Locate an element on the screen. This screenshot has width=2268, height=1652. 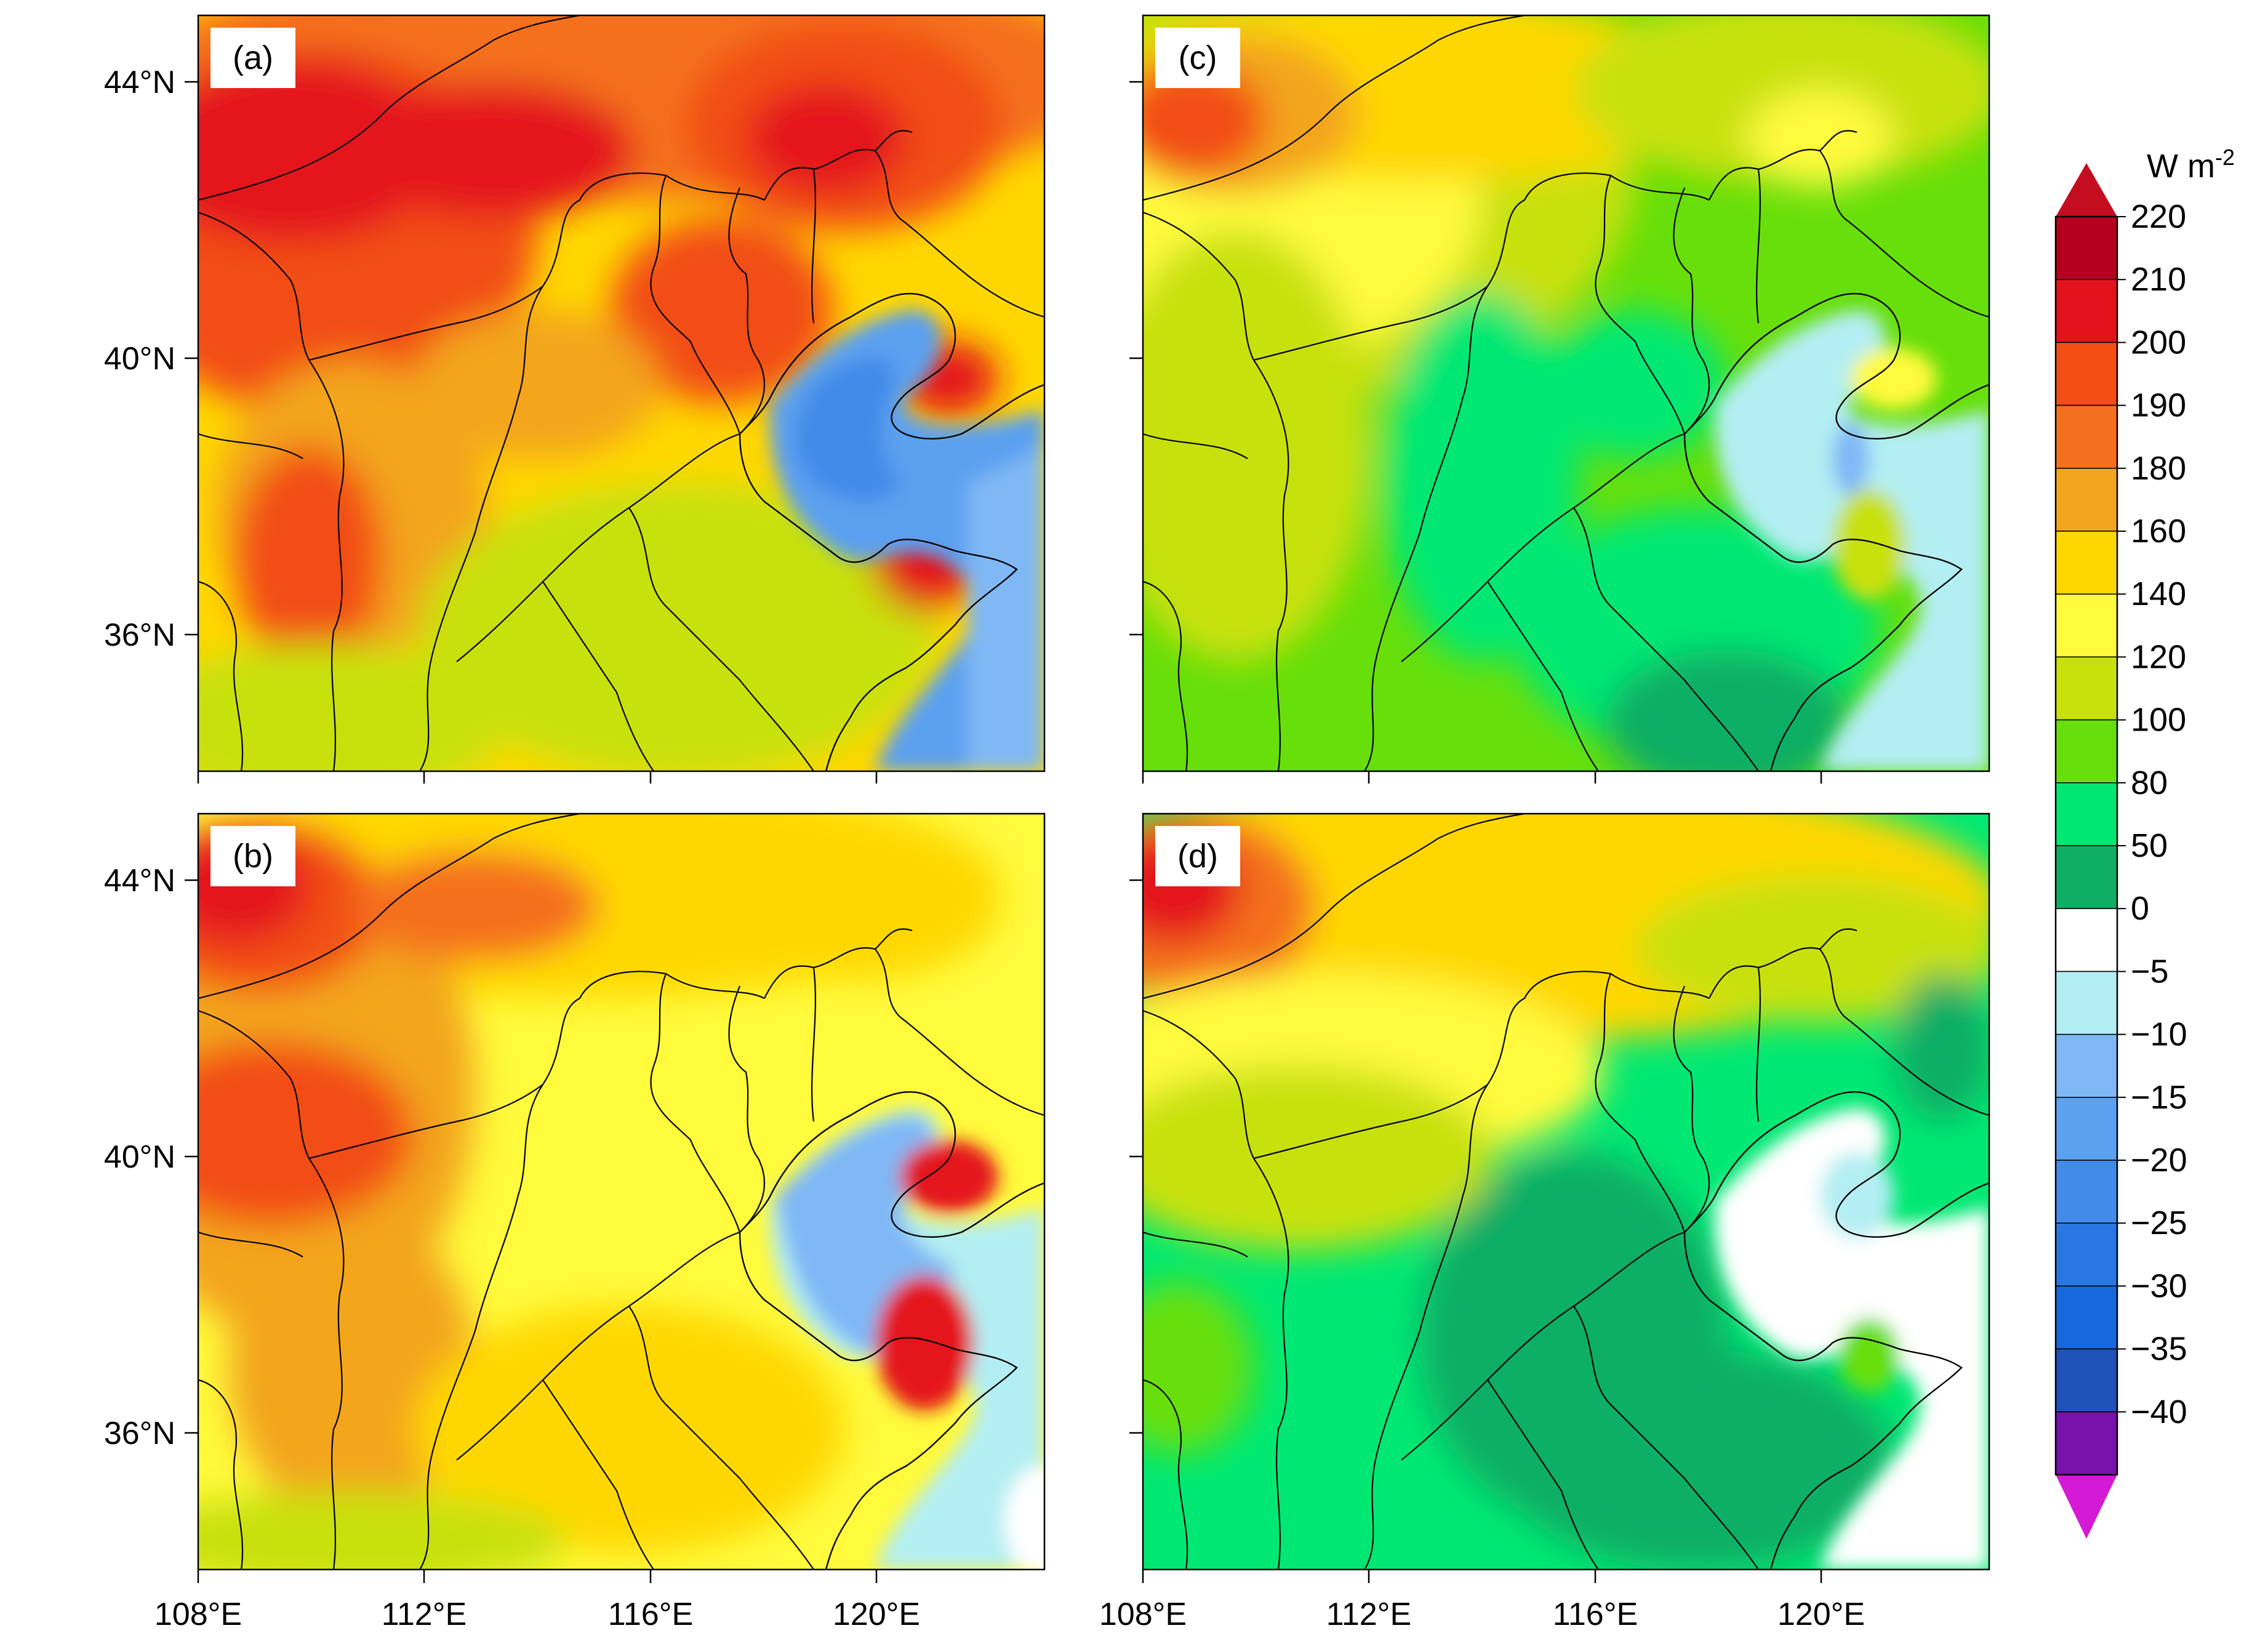
colorbar-label: −10 is located at coordinates (2159, 1034).